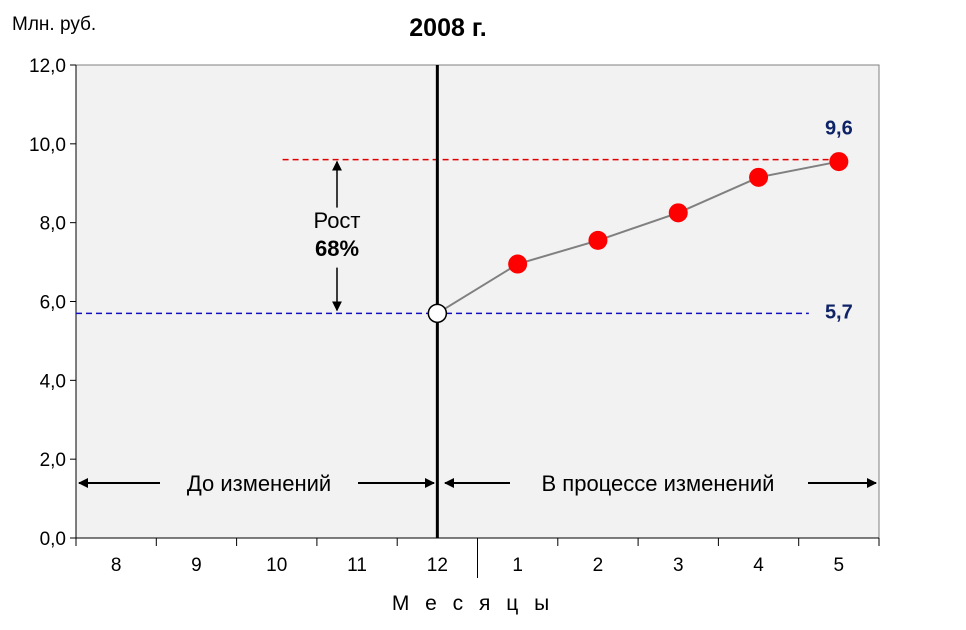 This screenshot has height=630, width=966. Describe the element at coordinates (54, 24) in the screenshot. I see `y-axis-unit-label: Млн. руб.` at that location.